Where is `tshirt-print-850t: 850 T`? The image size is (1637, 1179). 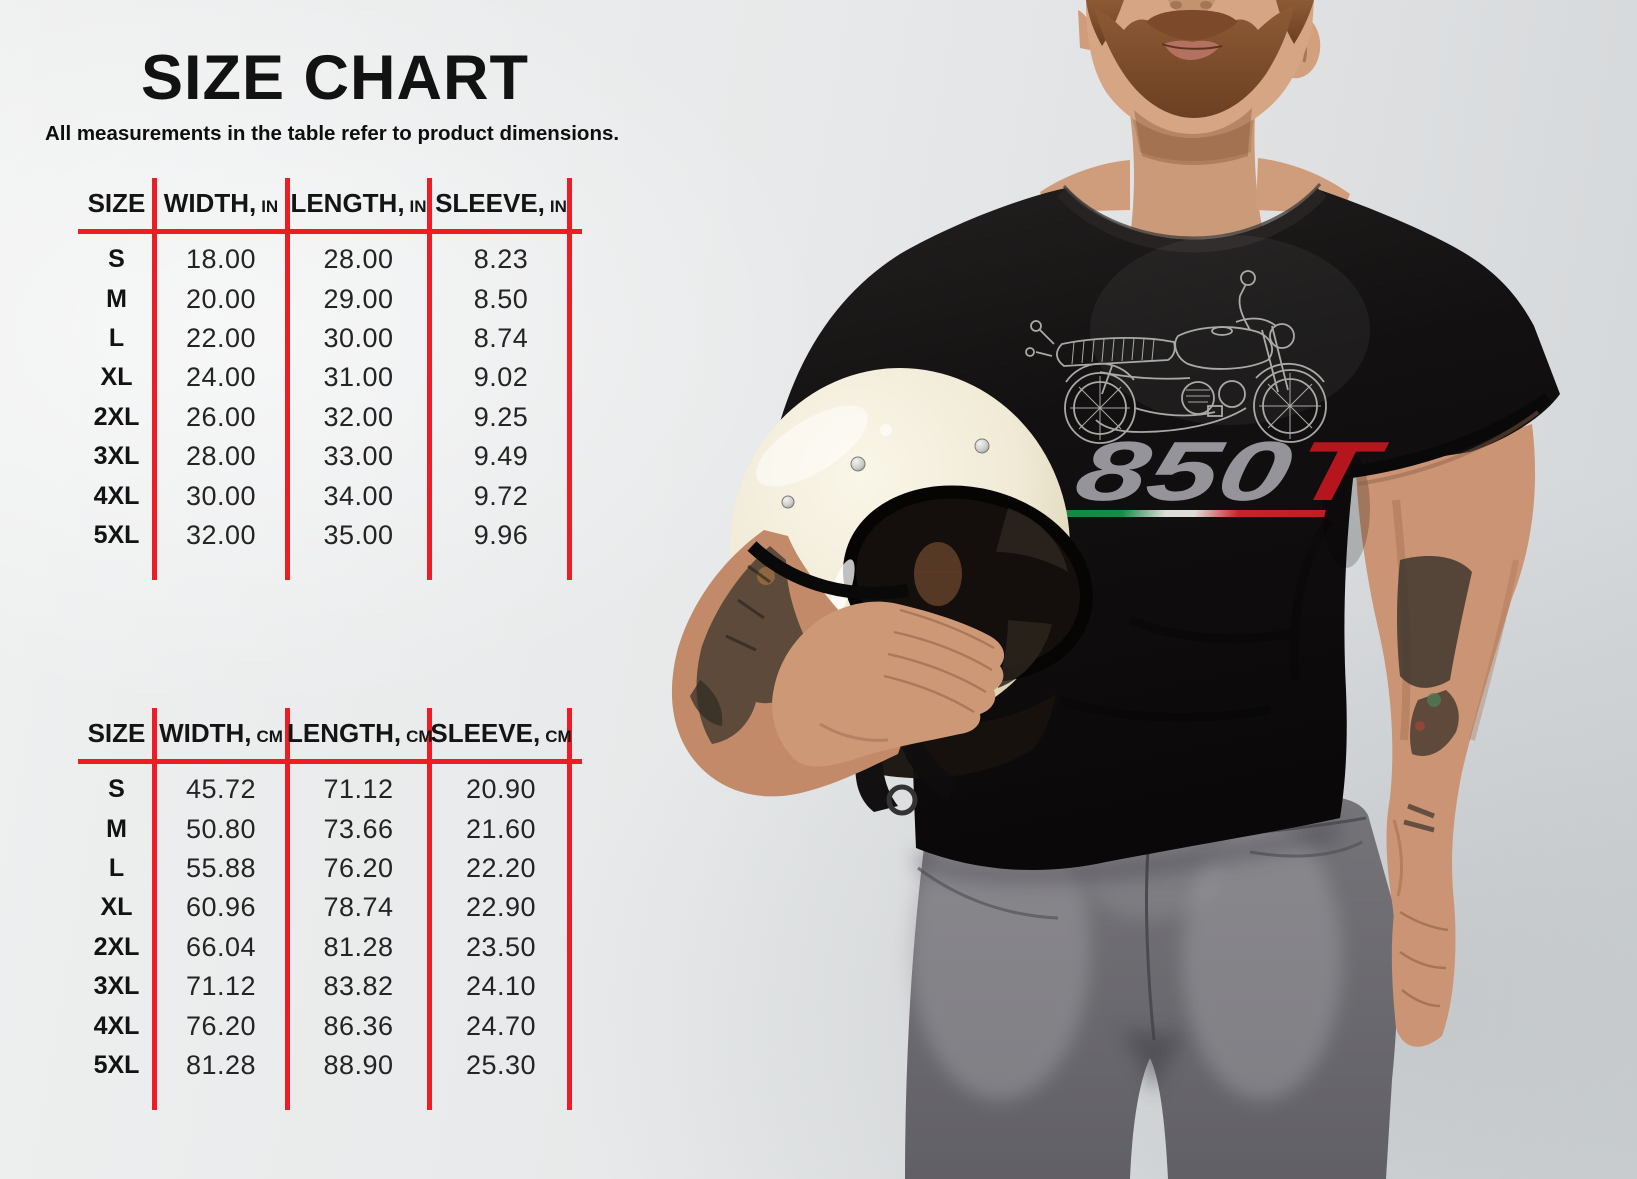
tshirt-print-850t: 850 T is located at coordinates (1213, 471).